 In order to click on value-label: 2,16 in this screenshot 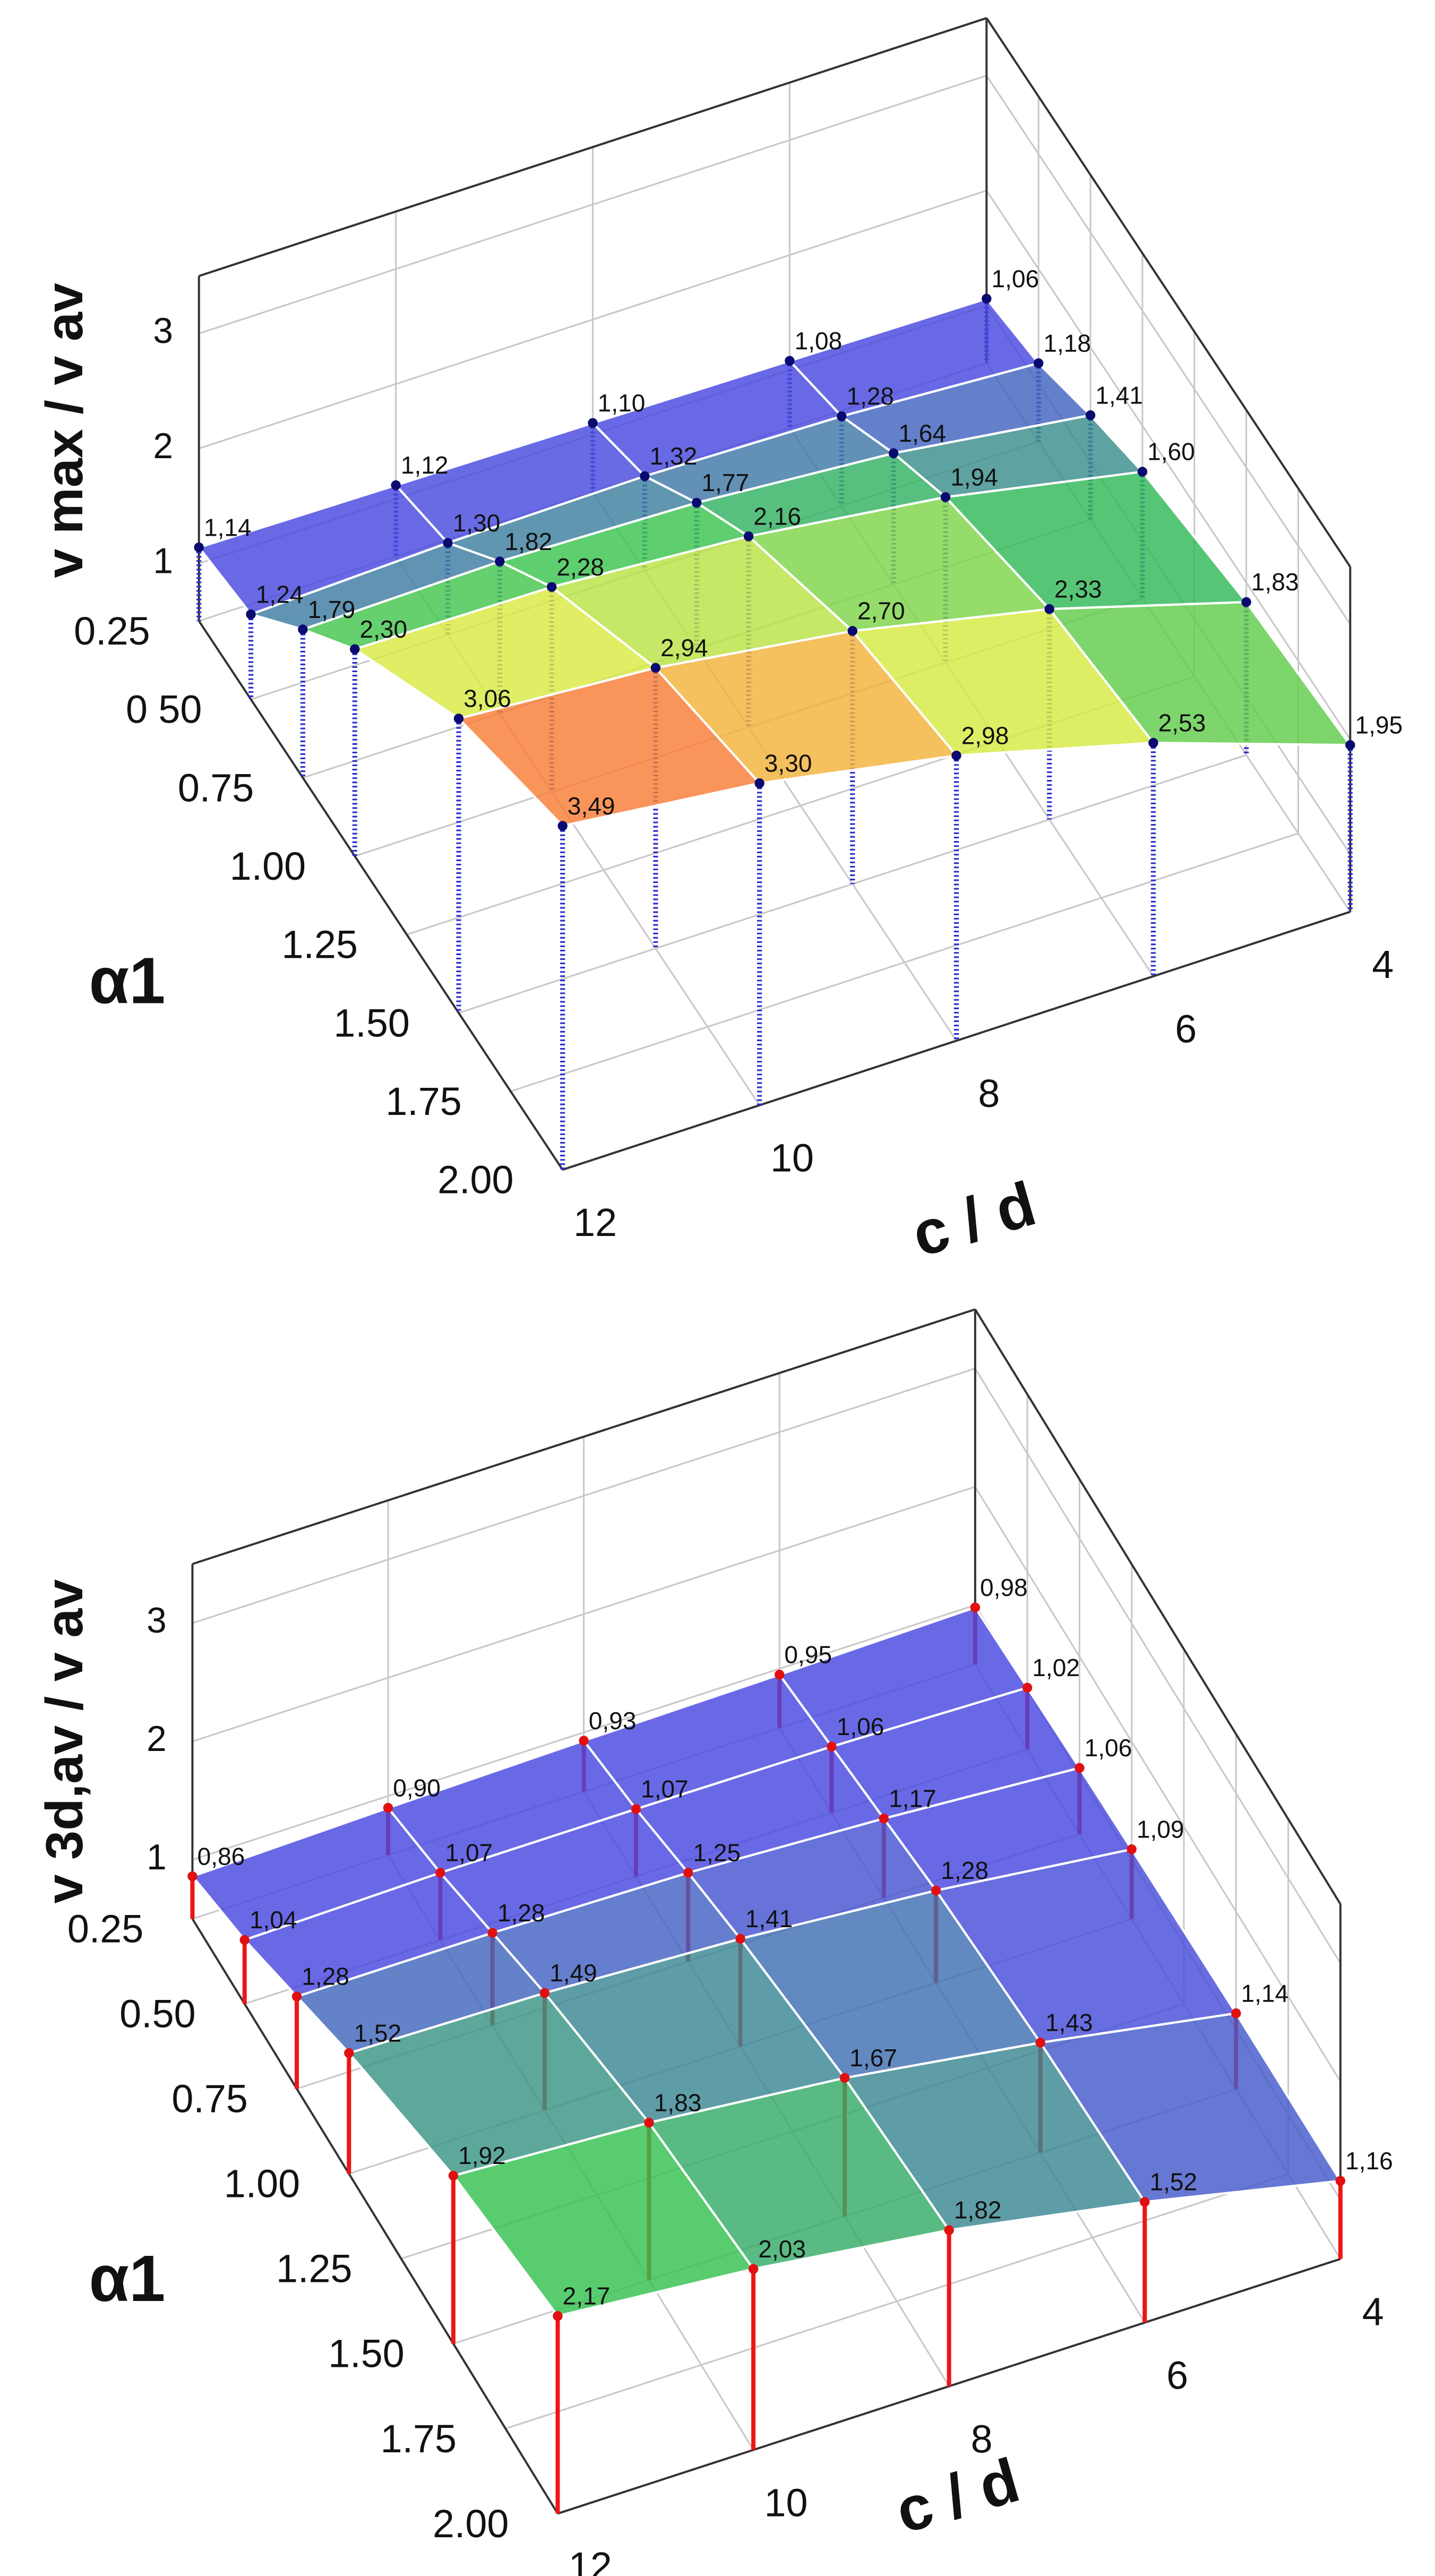, I will do `click(777, 516)`.